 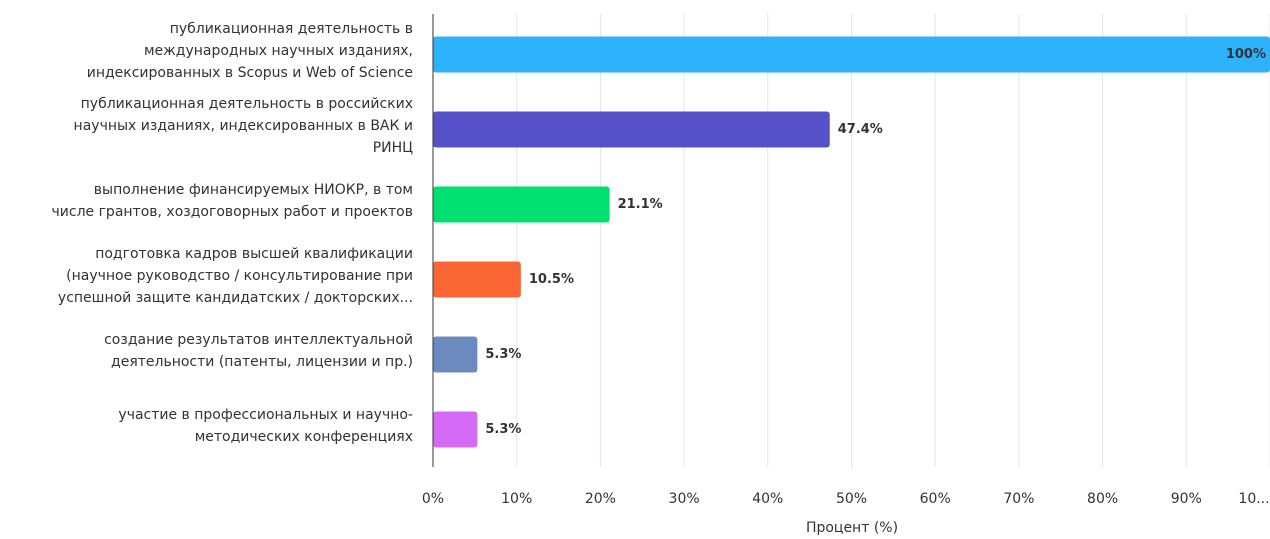 What do you see at coordinates (852, 528) in the screenshot?
I see `x-axis-title: Процент (%)` at bounding box center [852, 528].